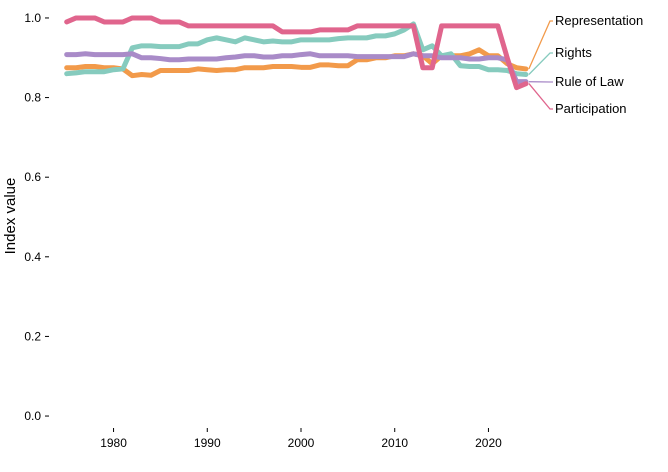 This screenshot has height=472, width=668. Describe the element at coordinates (32, 18) in the screenshot. I see `y-tick-label: 1.0` at that location.